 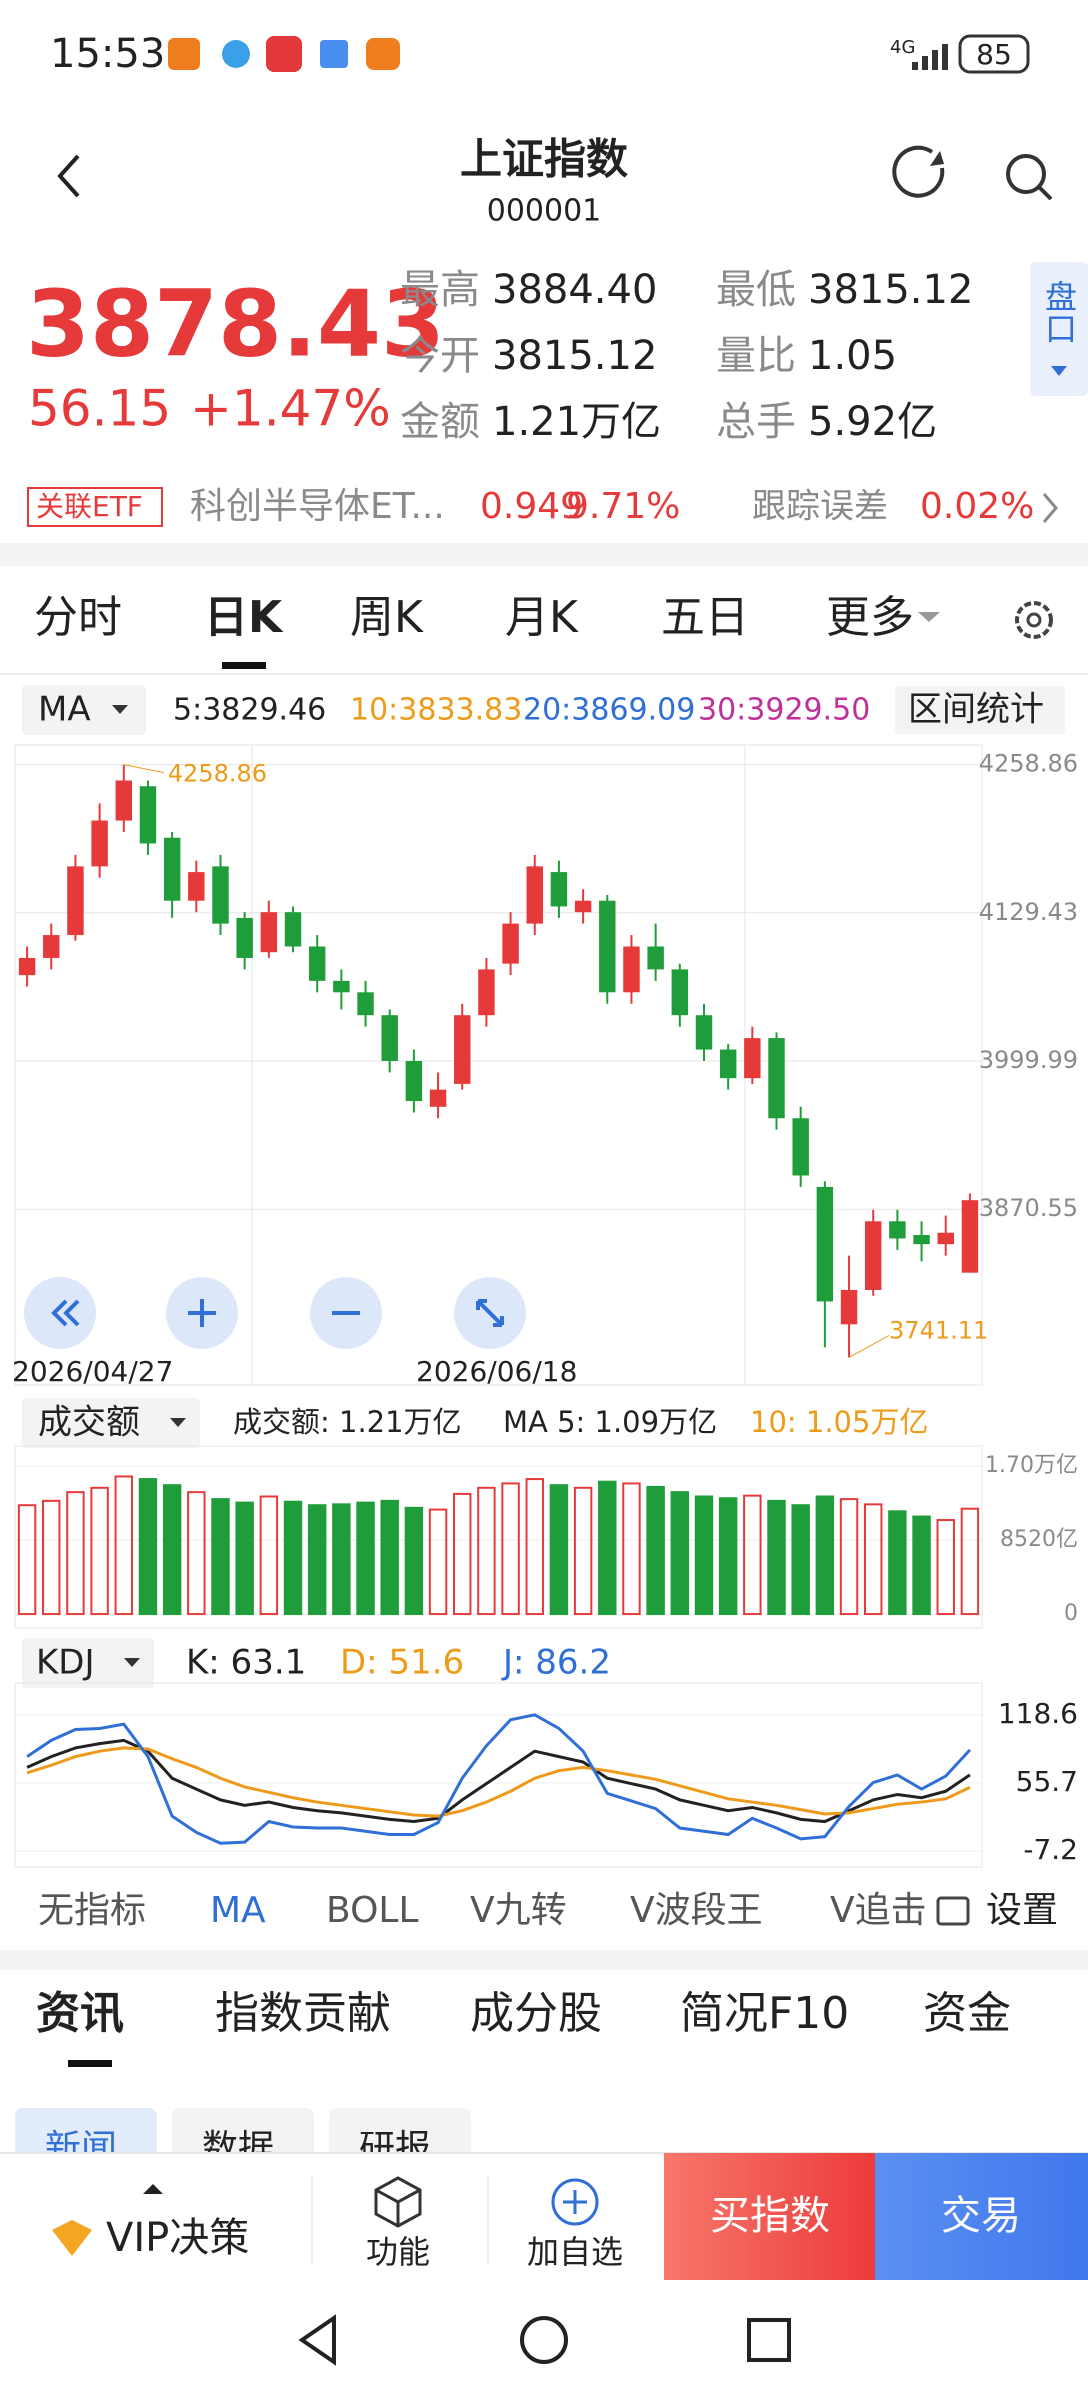 I want to click on settings-button, so click(x=1034, y=620).